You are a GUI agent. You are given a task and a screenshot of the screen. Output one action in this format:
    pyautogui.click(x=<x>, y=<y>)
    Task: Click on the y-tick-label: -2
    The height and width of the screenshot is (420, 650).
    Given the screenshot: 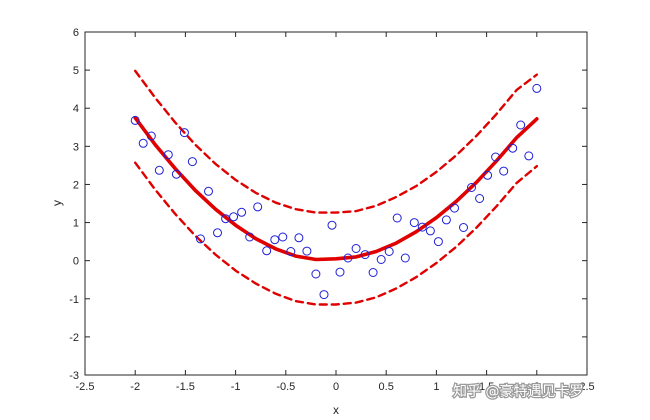 What is the action you would take?
    pyautogui.click(x=74, y=338)
    